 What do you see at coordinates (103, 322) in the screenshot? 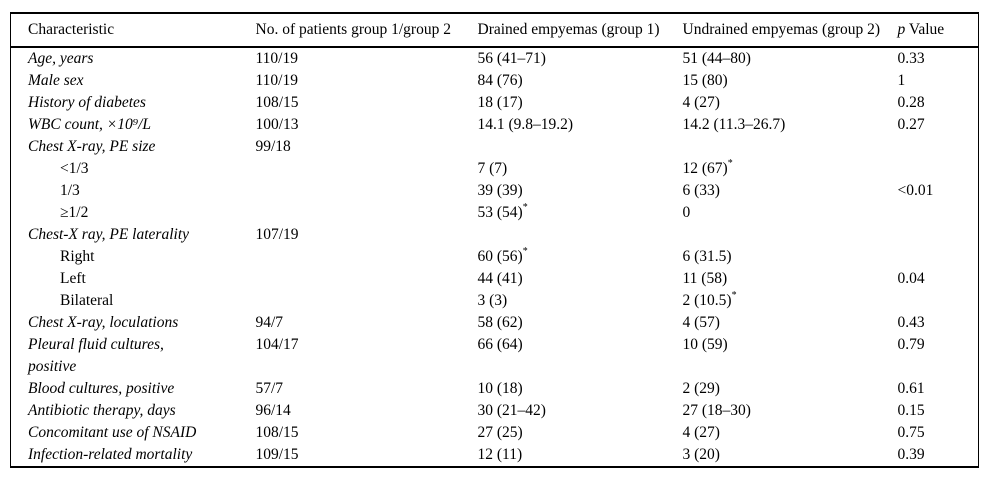
I see `row-label: Chest X-ray, loculations` at bounding box center [103, 322].